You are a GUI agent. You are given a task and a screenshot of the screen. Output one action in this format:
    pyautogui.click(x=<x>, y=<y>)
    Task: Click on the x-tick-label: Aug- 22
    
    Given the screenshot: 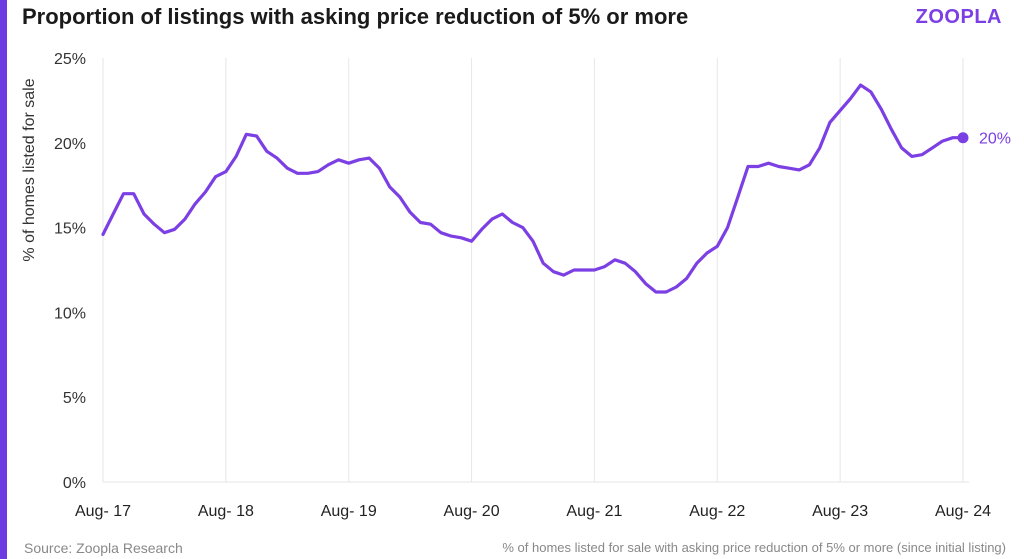 What is the action you would take?
    pyautogui.click(x=717, y=511)
    